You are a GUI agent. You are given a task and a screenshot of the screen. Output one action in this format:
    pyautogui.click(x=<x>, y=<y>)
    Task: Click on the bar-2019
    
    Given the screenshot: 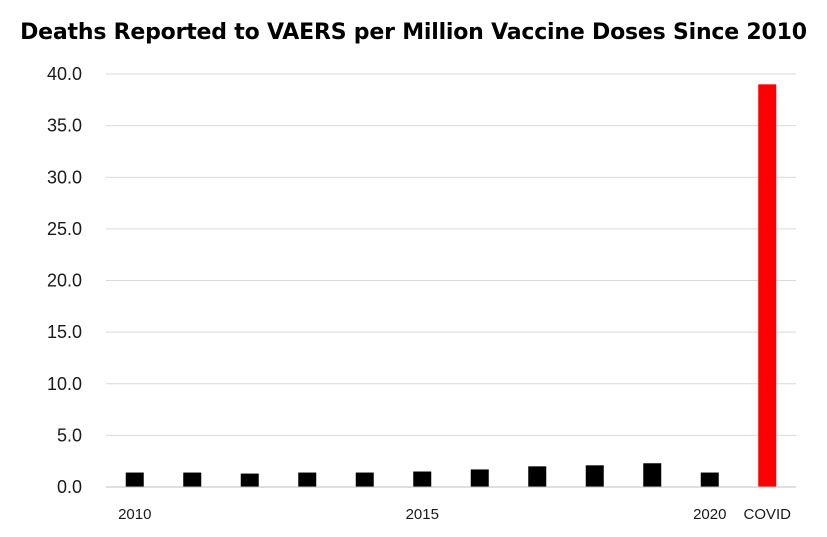 What is the action you would take?
    pyautogui.click(x=652, y=475)
    